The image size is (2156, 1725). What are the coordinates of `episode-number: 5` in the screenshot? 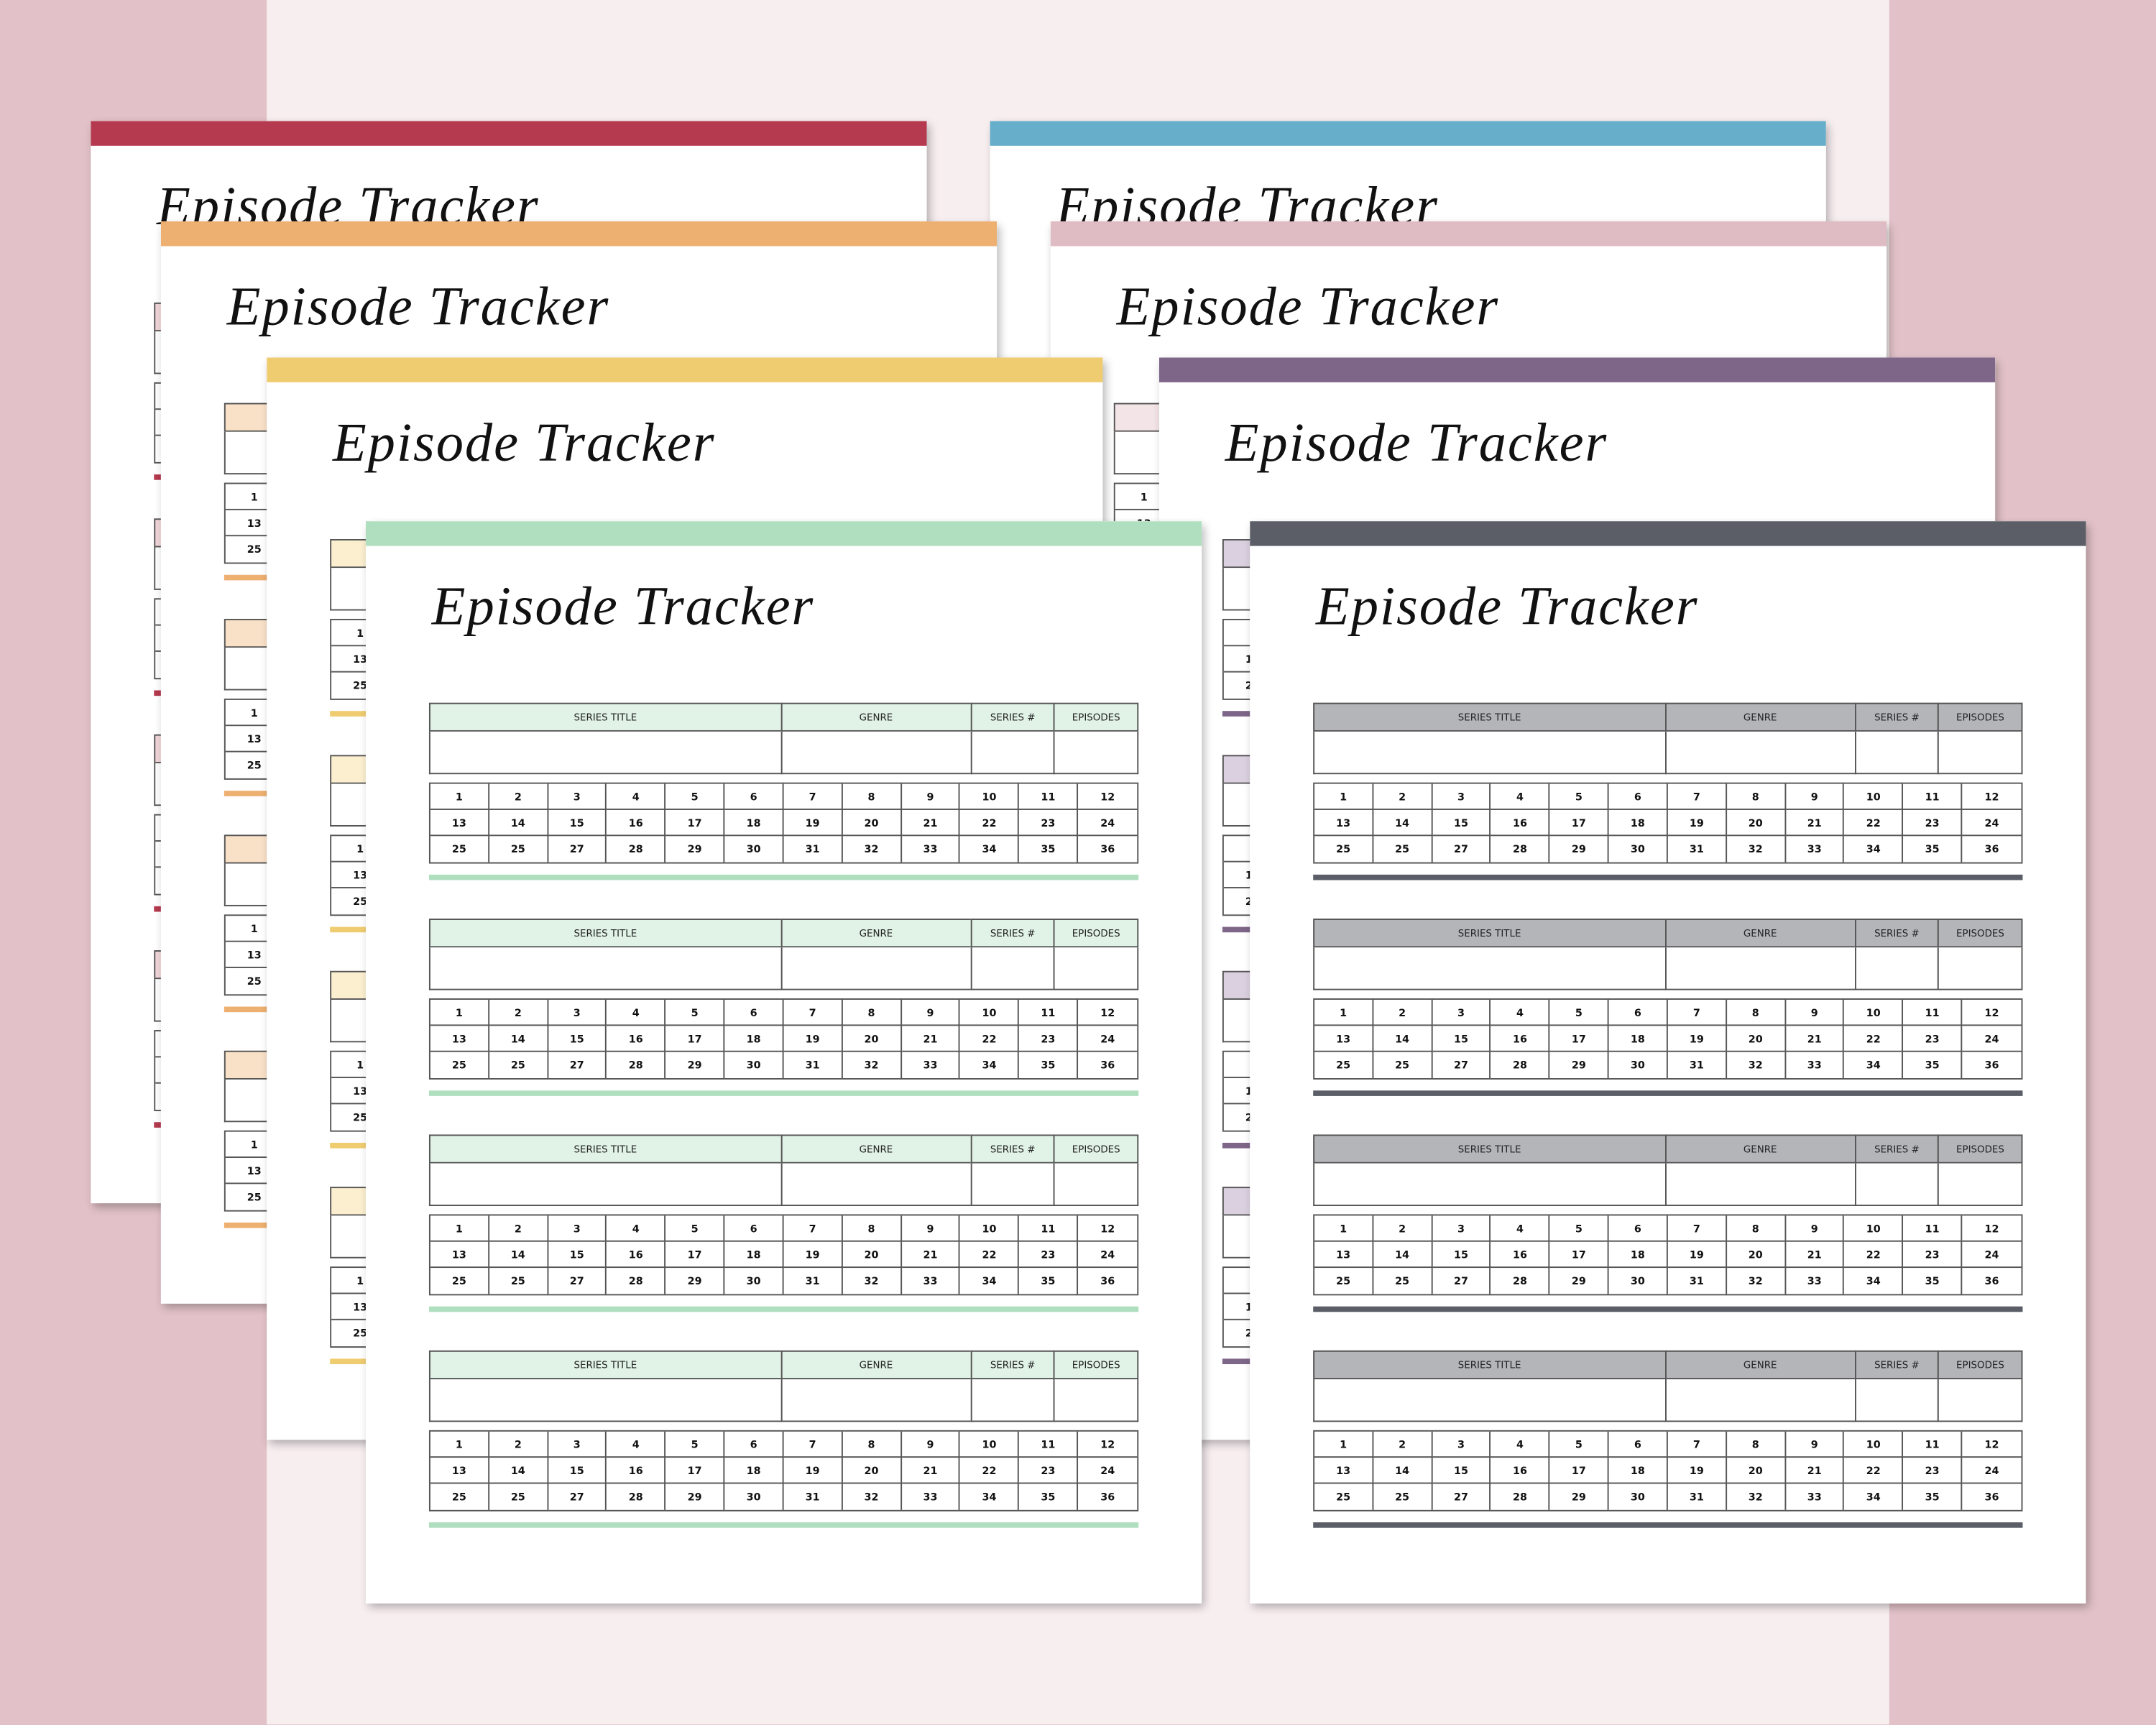 It's located at (695, 1444).